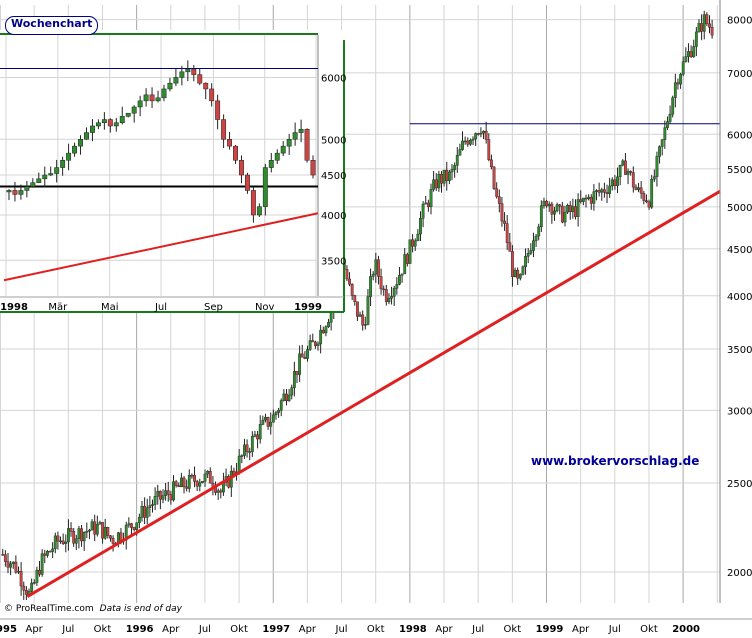 This screenshot has width=752, height=638. Describe the element at coordinates (413, 629) in the screenshot. I see `x-tick-label: 1998` at that location.